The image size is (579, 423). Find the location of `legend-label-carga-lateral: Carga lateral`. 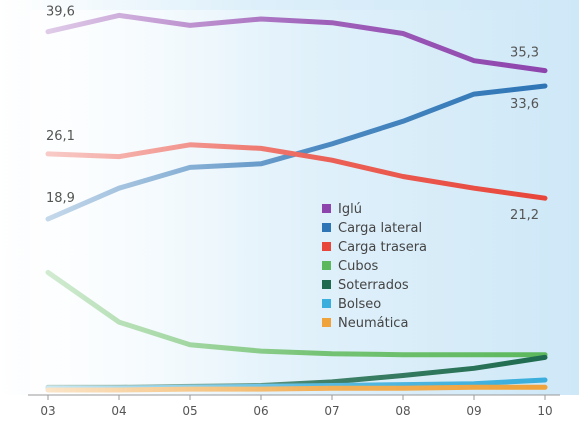

legend-label-carga-lateral: Carga lateral is located at coordinates (380, 228).